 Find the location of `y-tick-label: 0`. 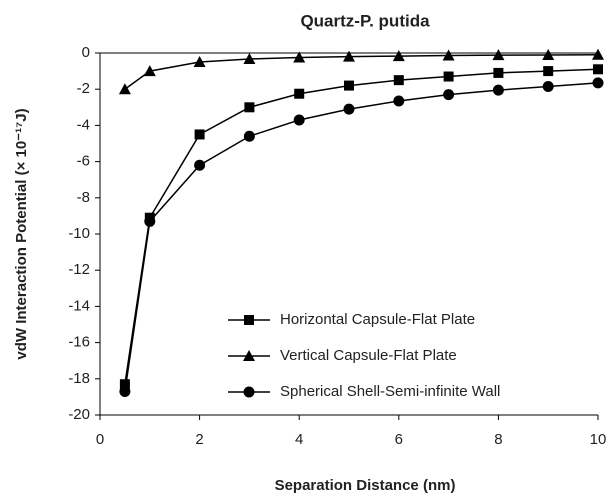

y-tick-label: 0 is located at coordinates (86, 52).